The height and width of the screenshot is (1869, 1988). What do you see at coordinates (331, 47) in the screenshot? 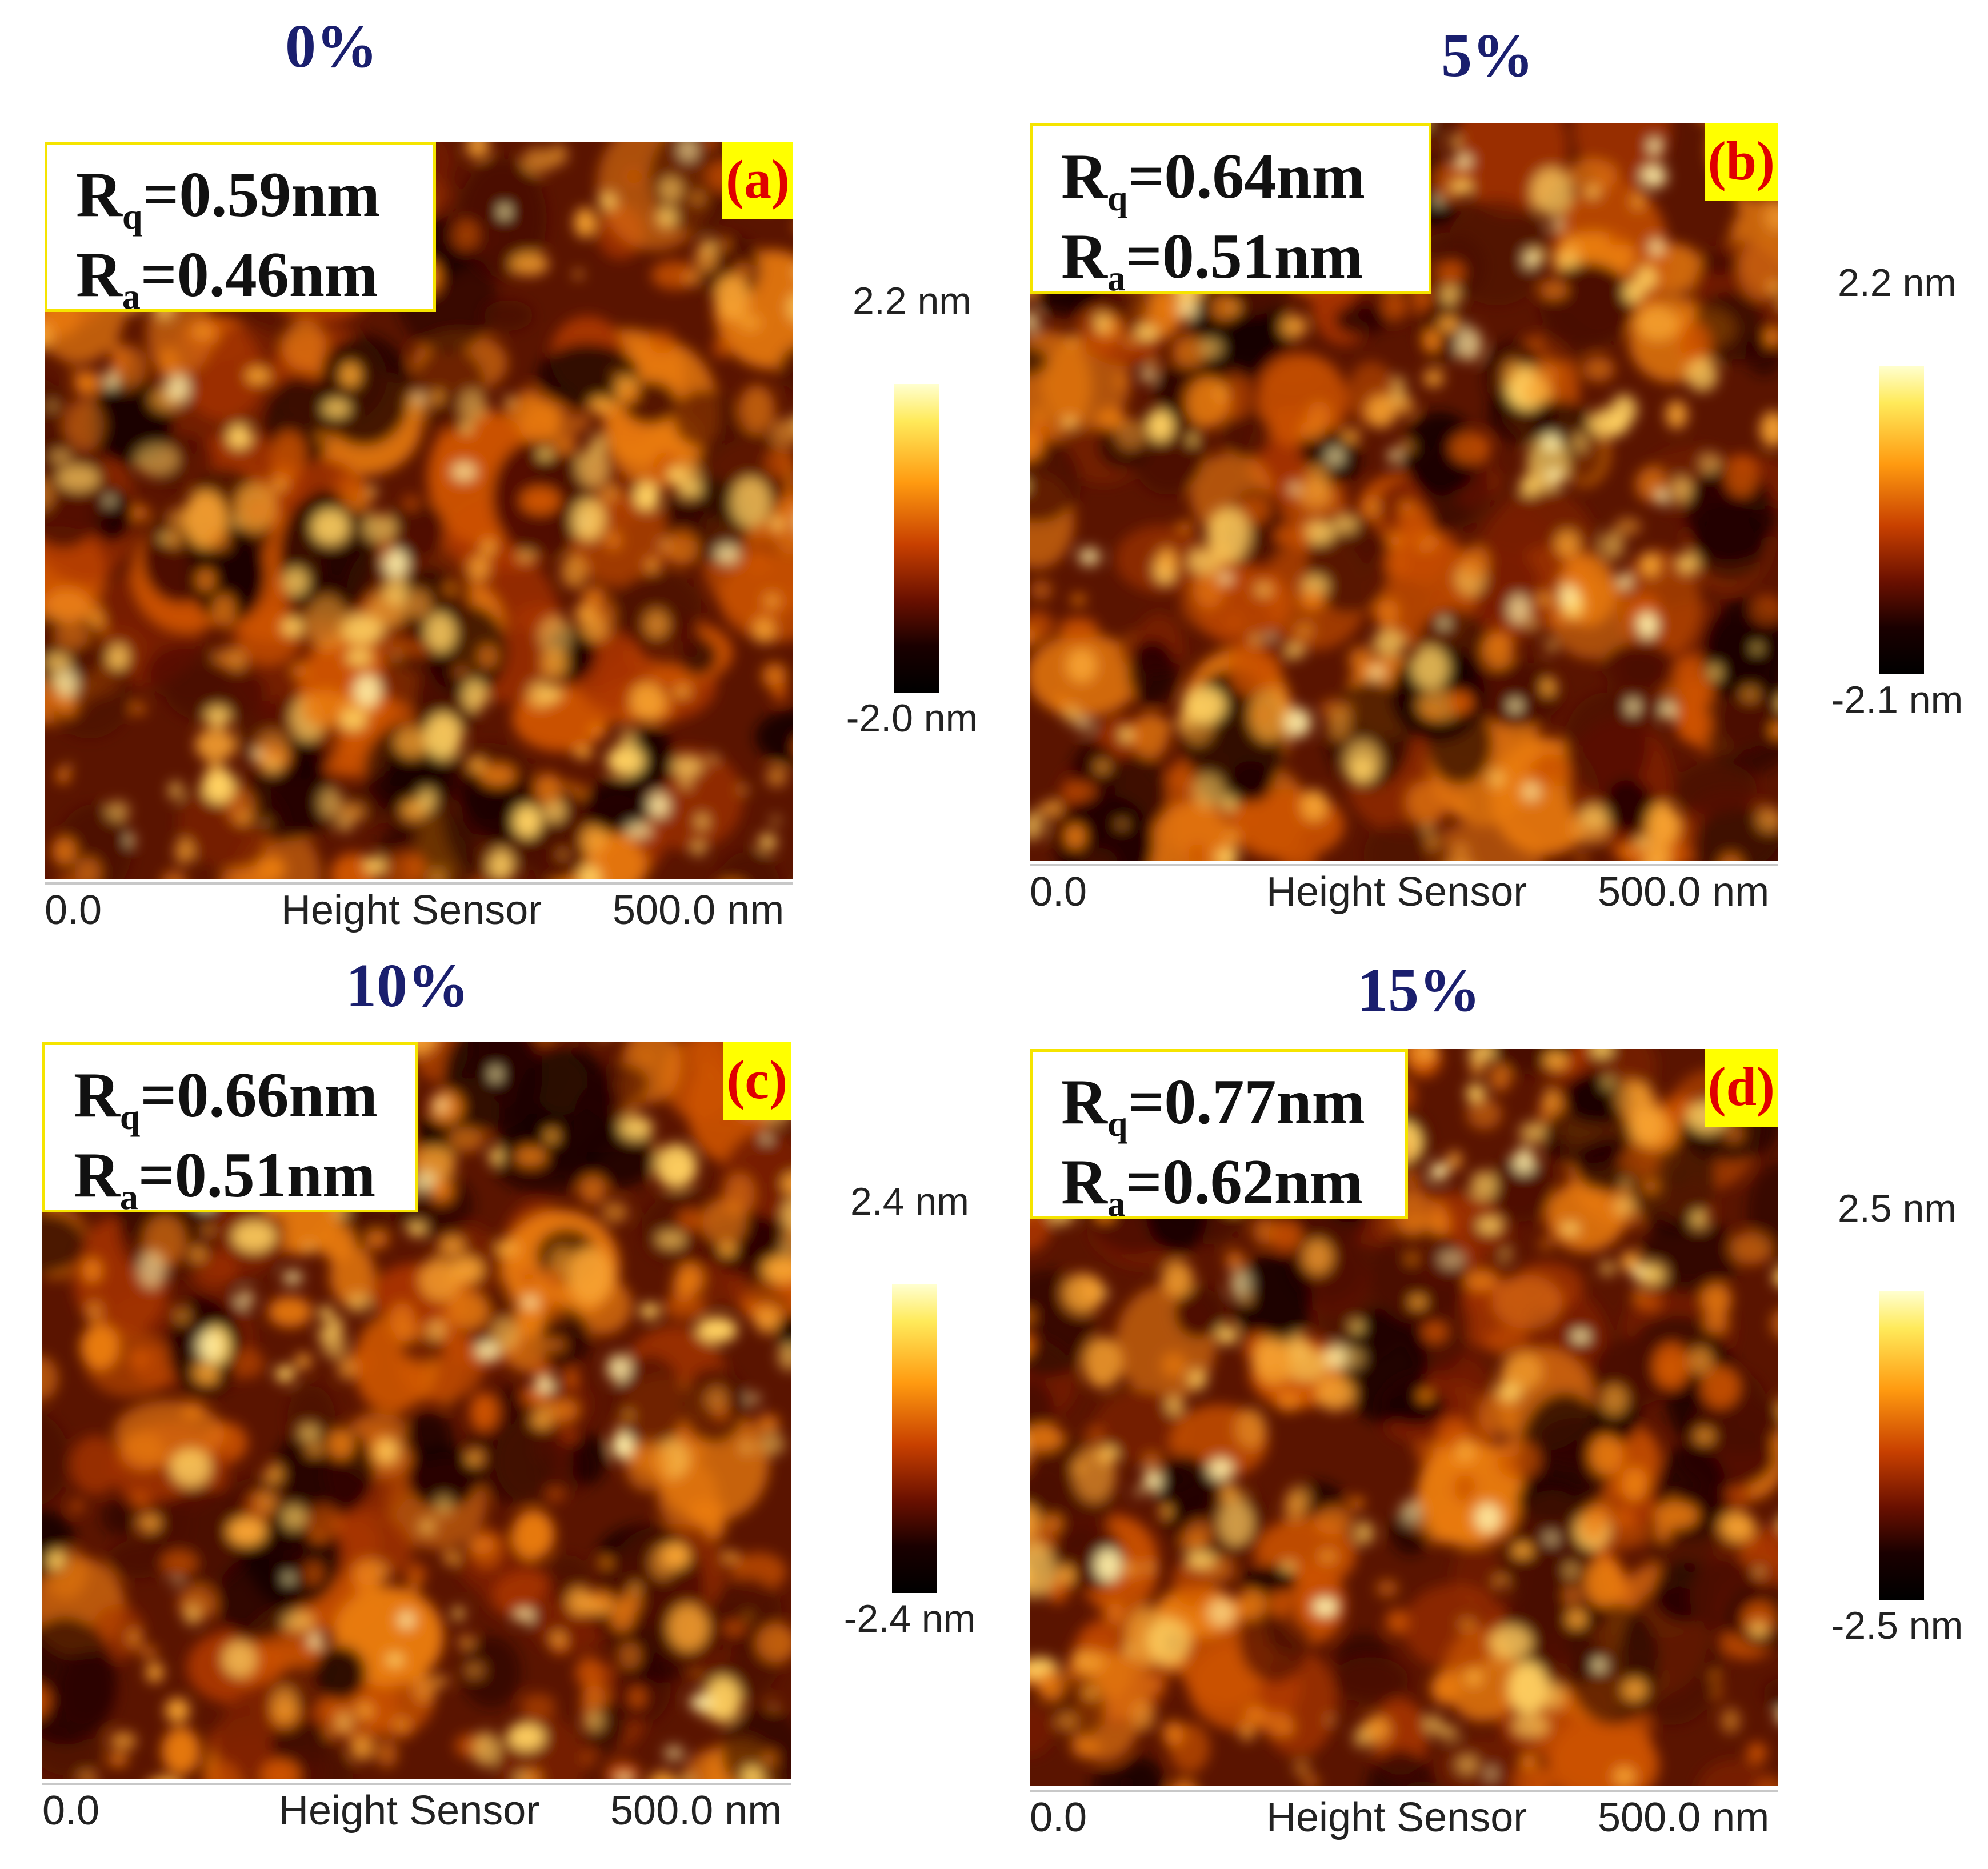
I see `concentration-title: 0%` at bounding box center [331, 47].